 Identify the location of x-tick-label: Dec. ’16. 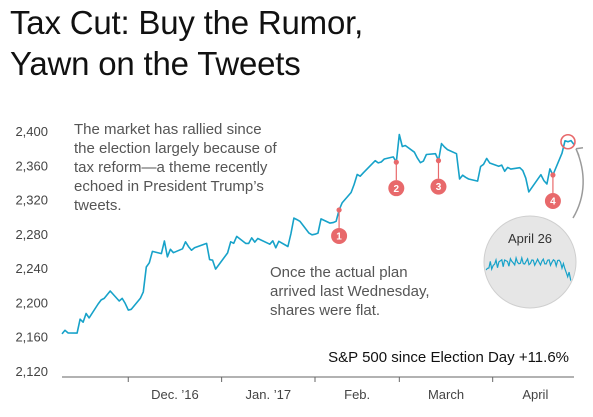
(175, 394).